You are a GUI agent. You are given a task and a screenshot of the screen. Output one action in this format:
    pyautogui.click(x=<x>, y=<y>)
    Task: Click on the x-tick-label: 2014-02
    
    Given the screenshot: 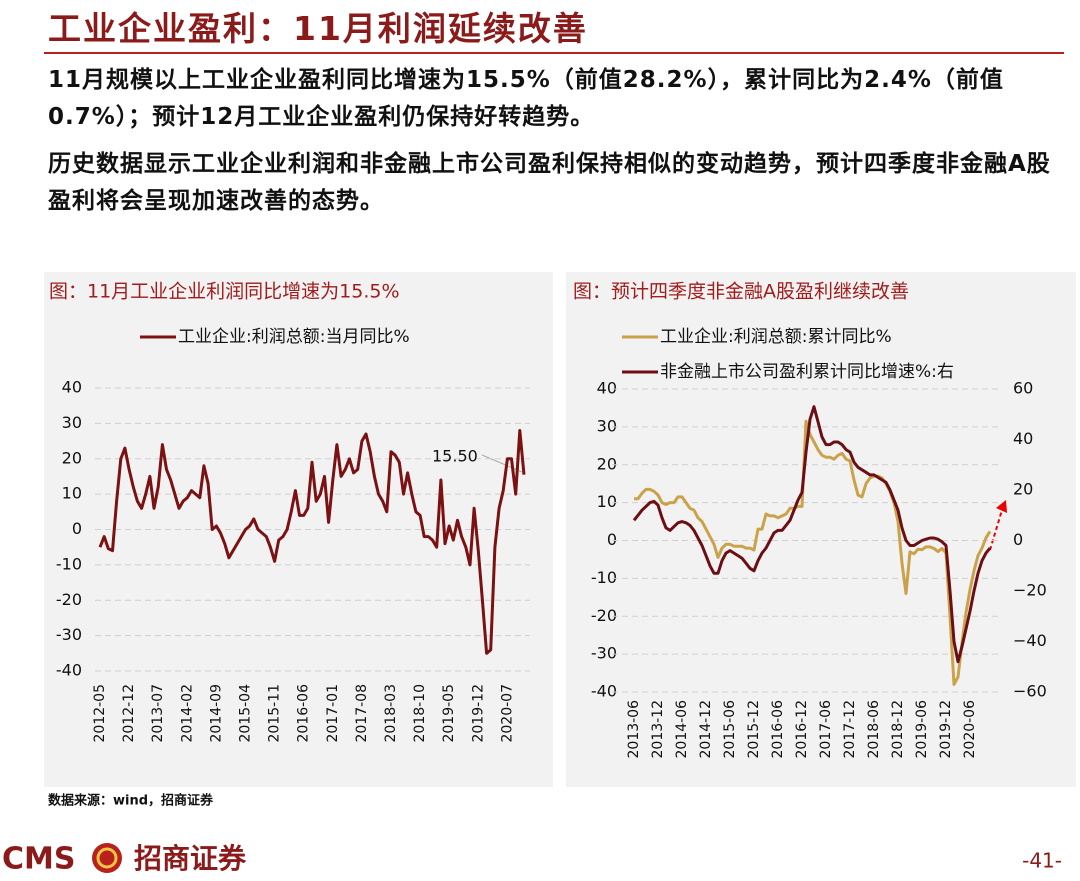 What is the action you would take?
    pyautogui.click(x=187, y=713)
    